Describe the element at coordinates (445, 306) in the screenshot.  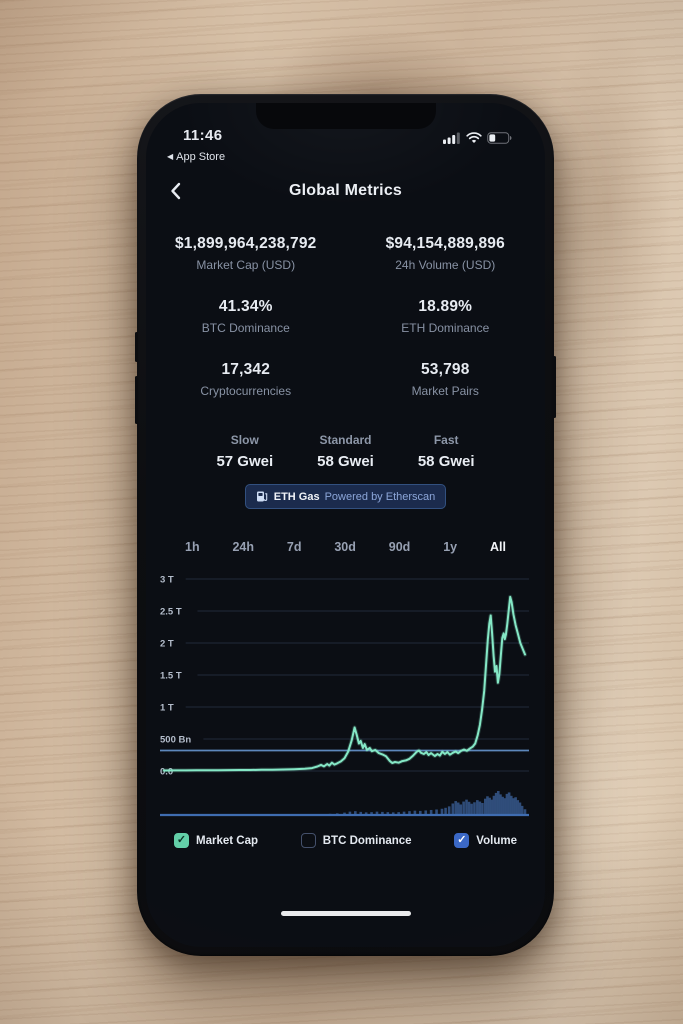
I see `stat-value: 18.89%` at that location.